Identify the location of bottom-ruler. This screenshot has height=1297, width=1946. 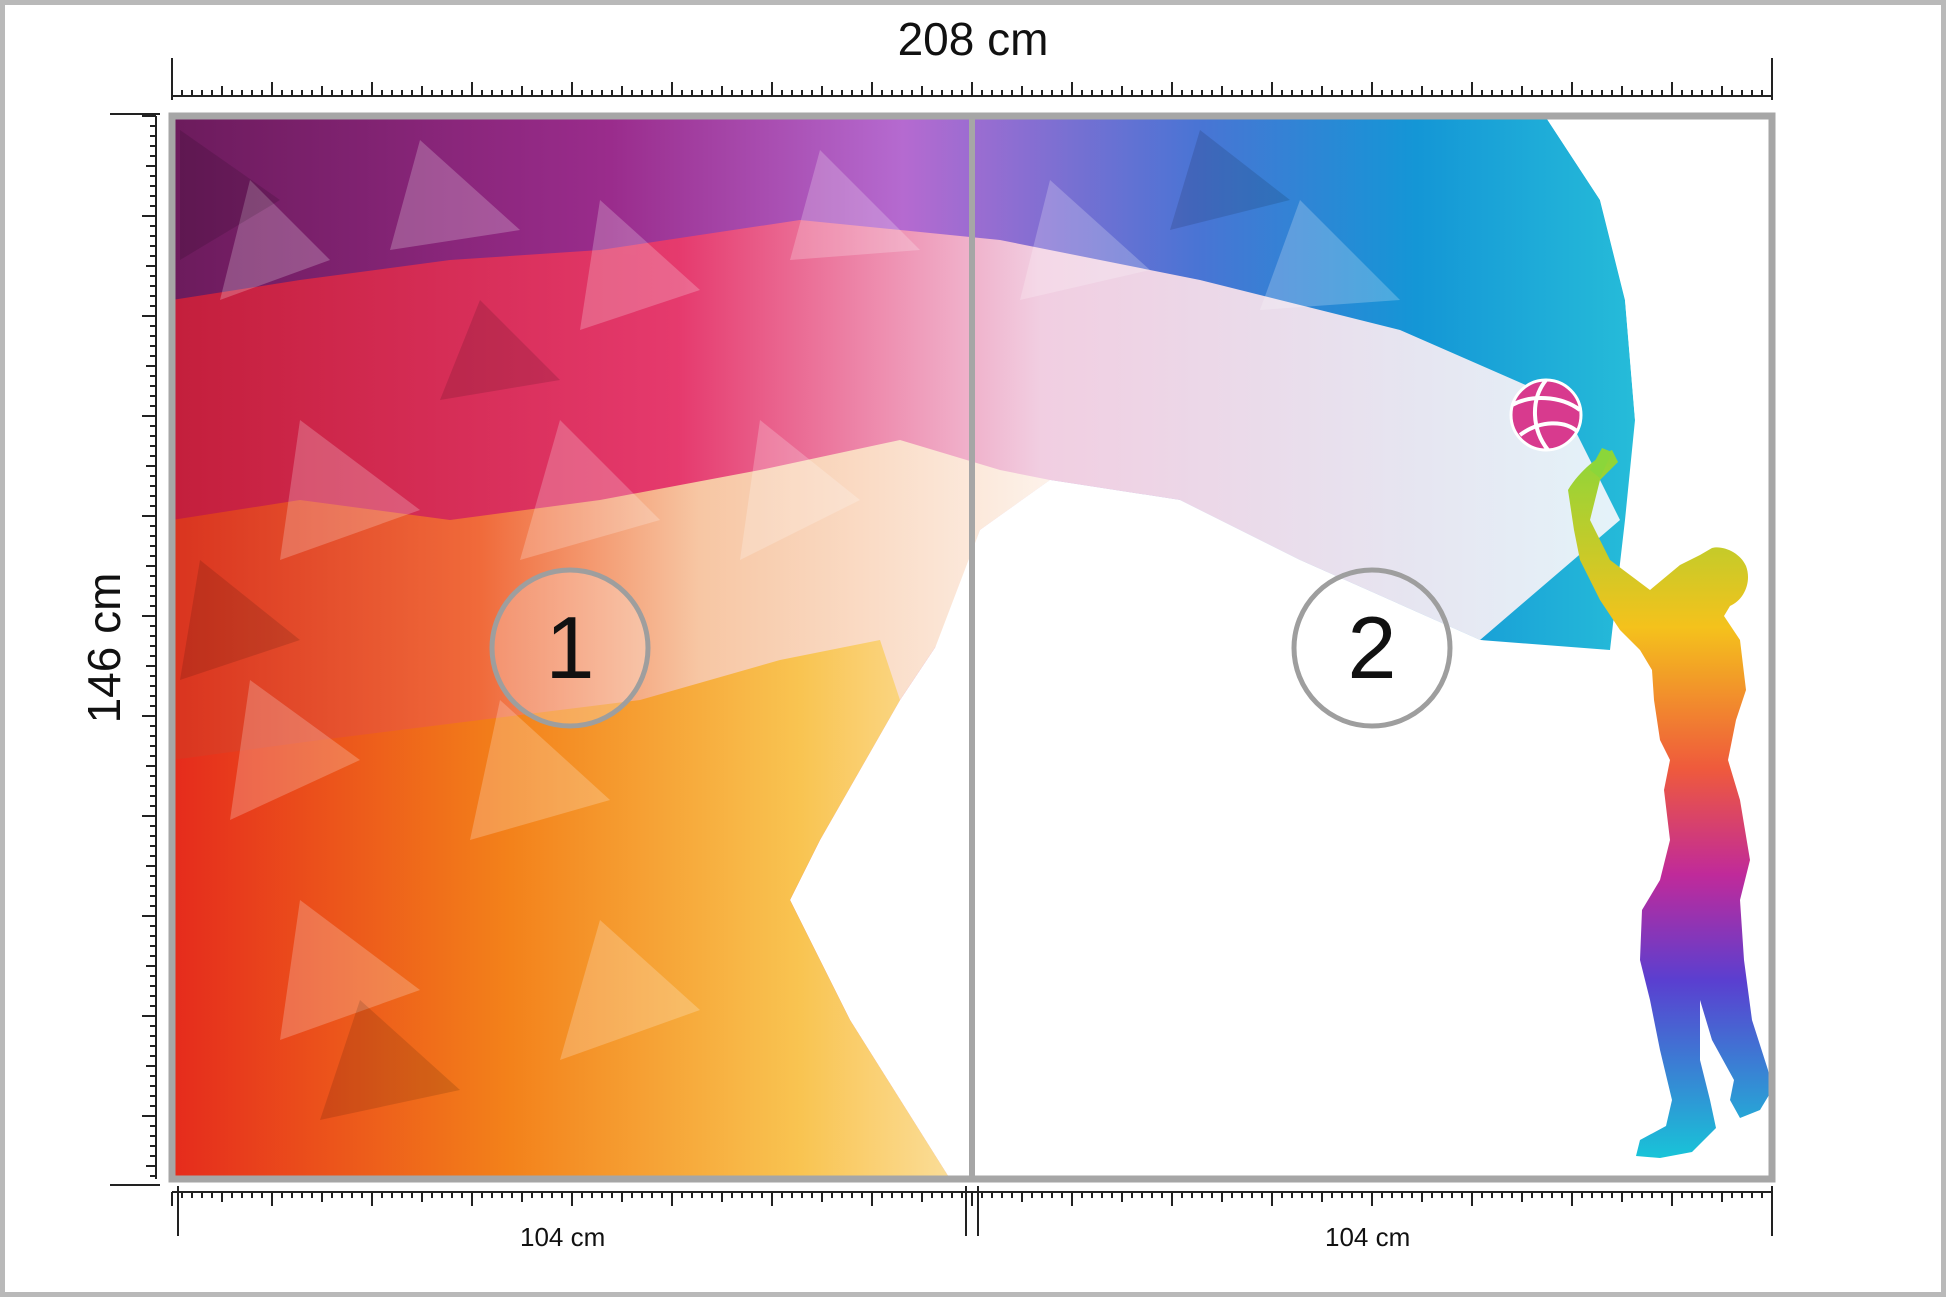
(972, 1211).